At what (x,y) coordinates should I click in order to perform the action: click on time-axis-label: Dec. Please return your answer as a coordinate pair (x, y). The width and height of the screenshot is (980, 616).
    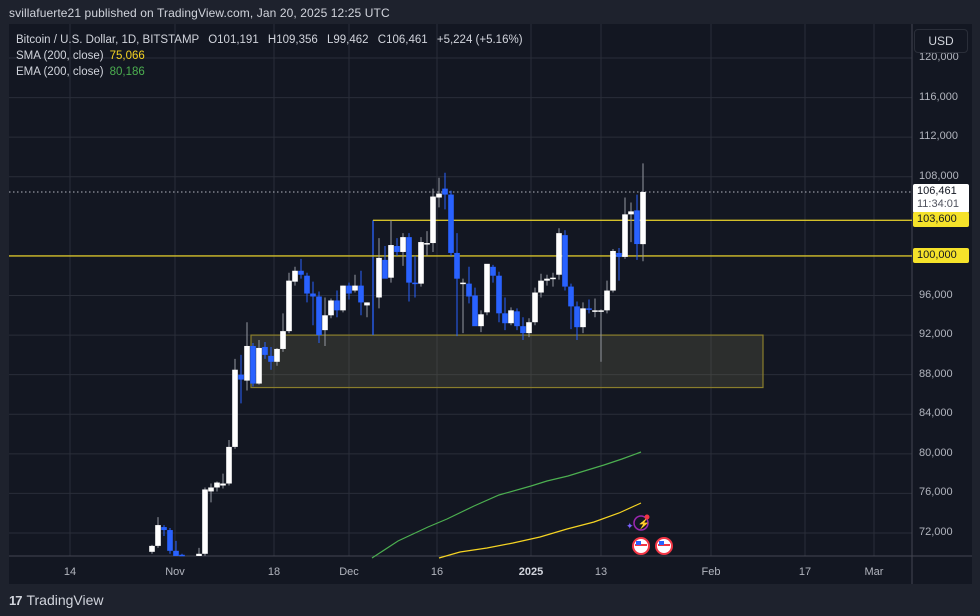
    Looking at the image, I should click on (349, 572).